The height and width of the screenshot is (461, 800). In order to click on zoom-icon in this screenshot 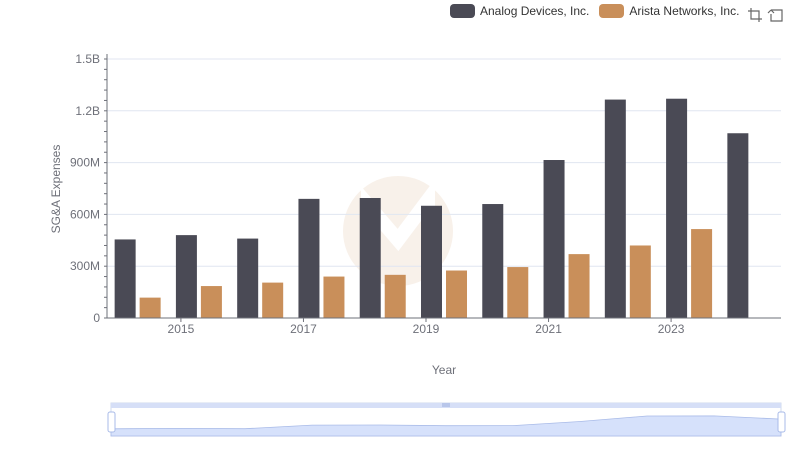, I will do `click(755, 15)`.